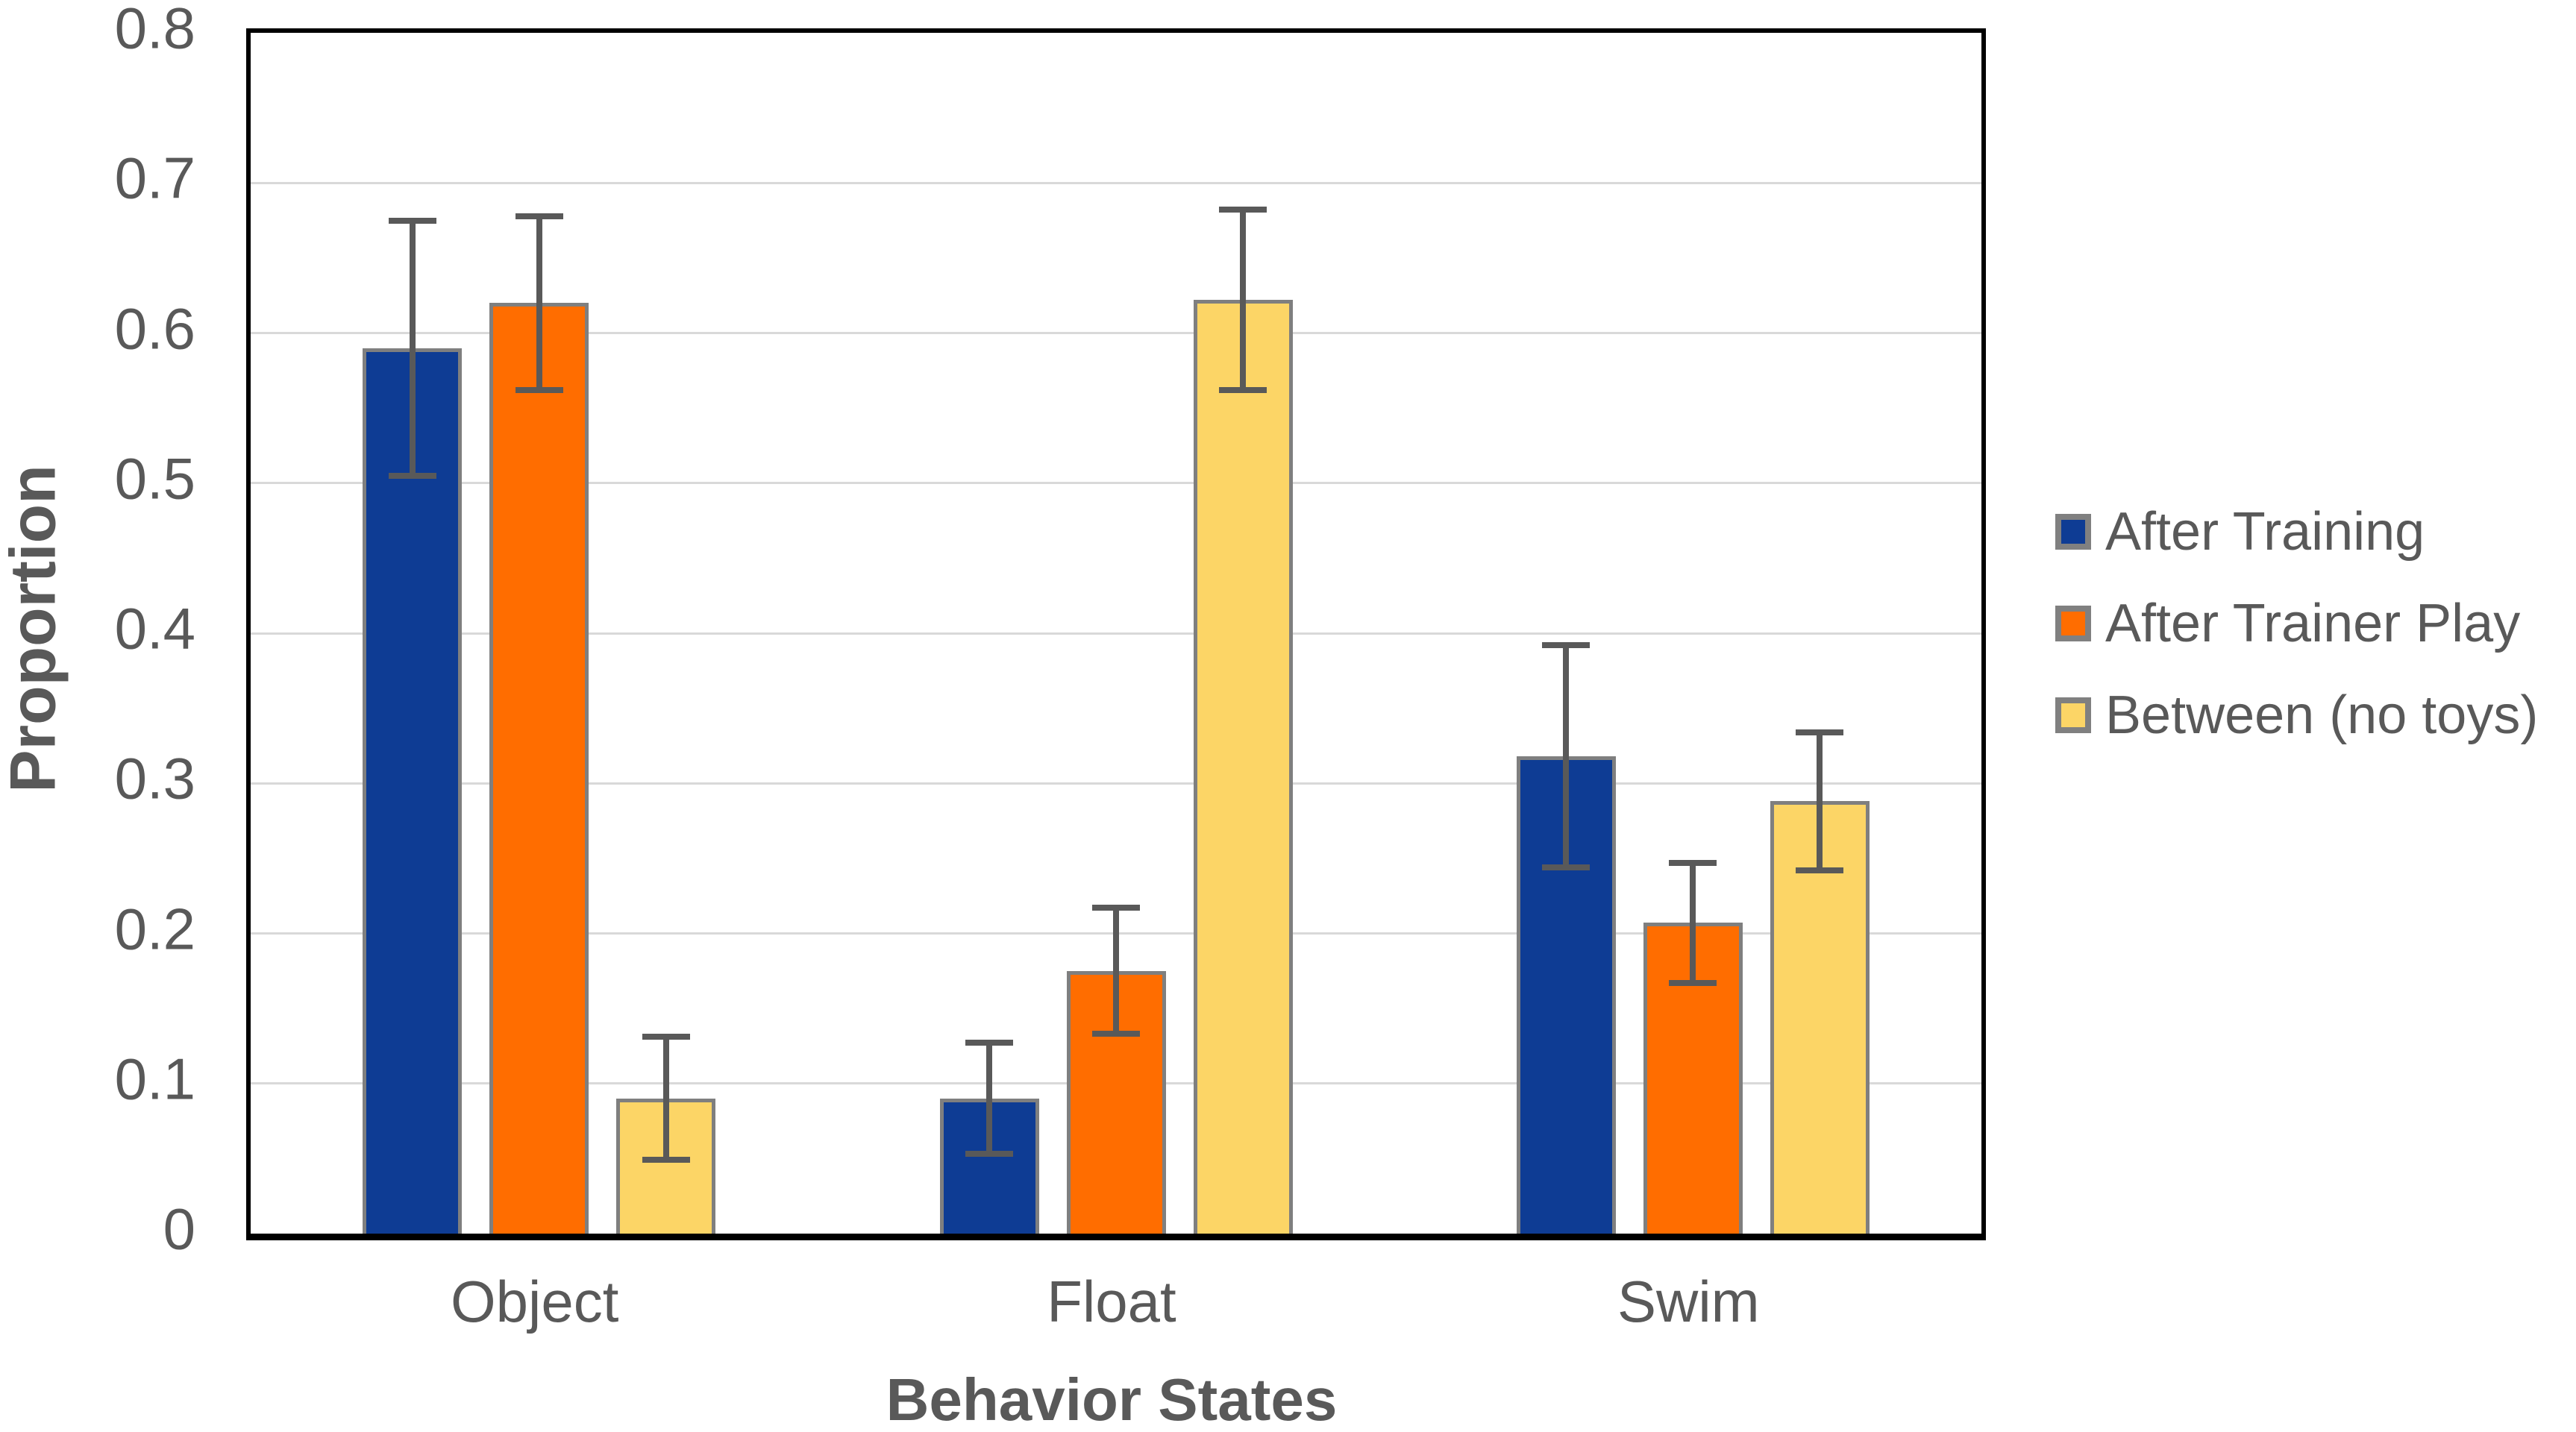 Image resolution: width=2576 pixels, height=1432 pixels. What do you see at coordinates (1116, 333) in the screenshot?
I see `gridline-0.6` at bounding box center [1116, 333].